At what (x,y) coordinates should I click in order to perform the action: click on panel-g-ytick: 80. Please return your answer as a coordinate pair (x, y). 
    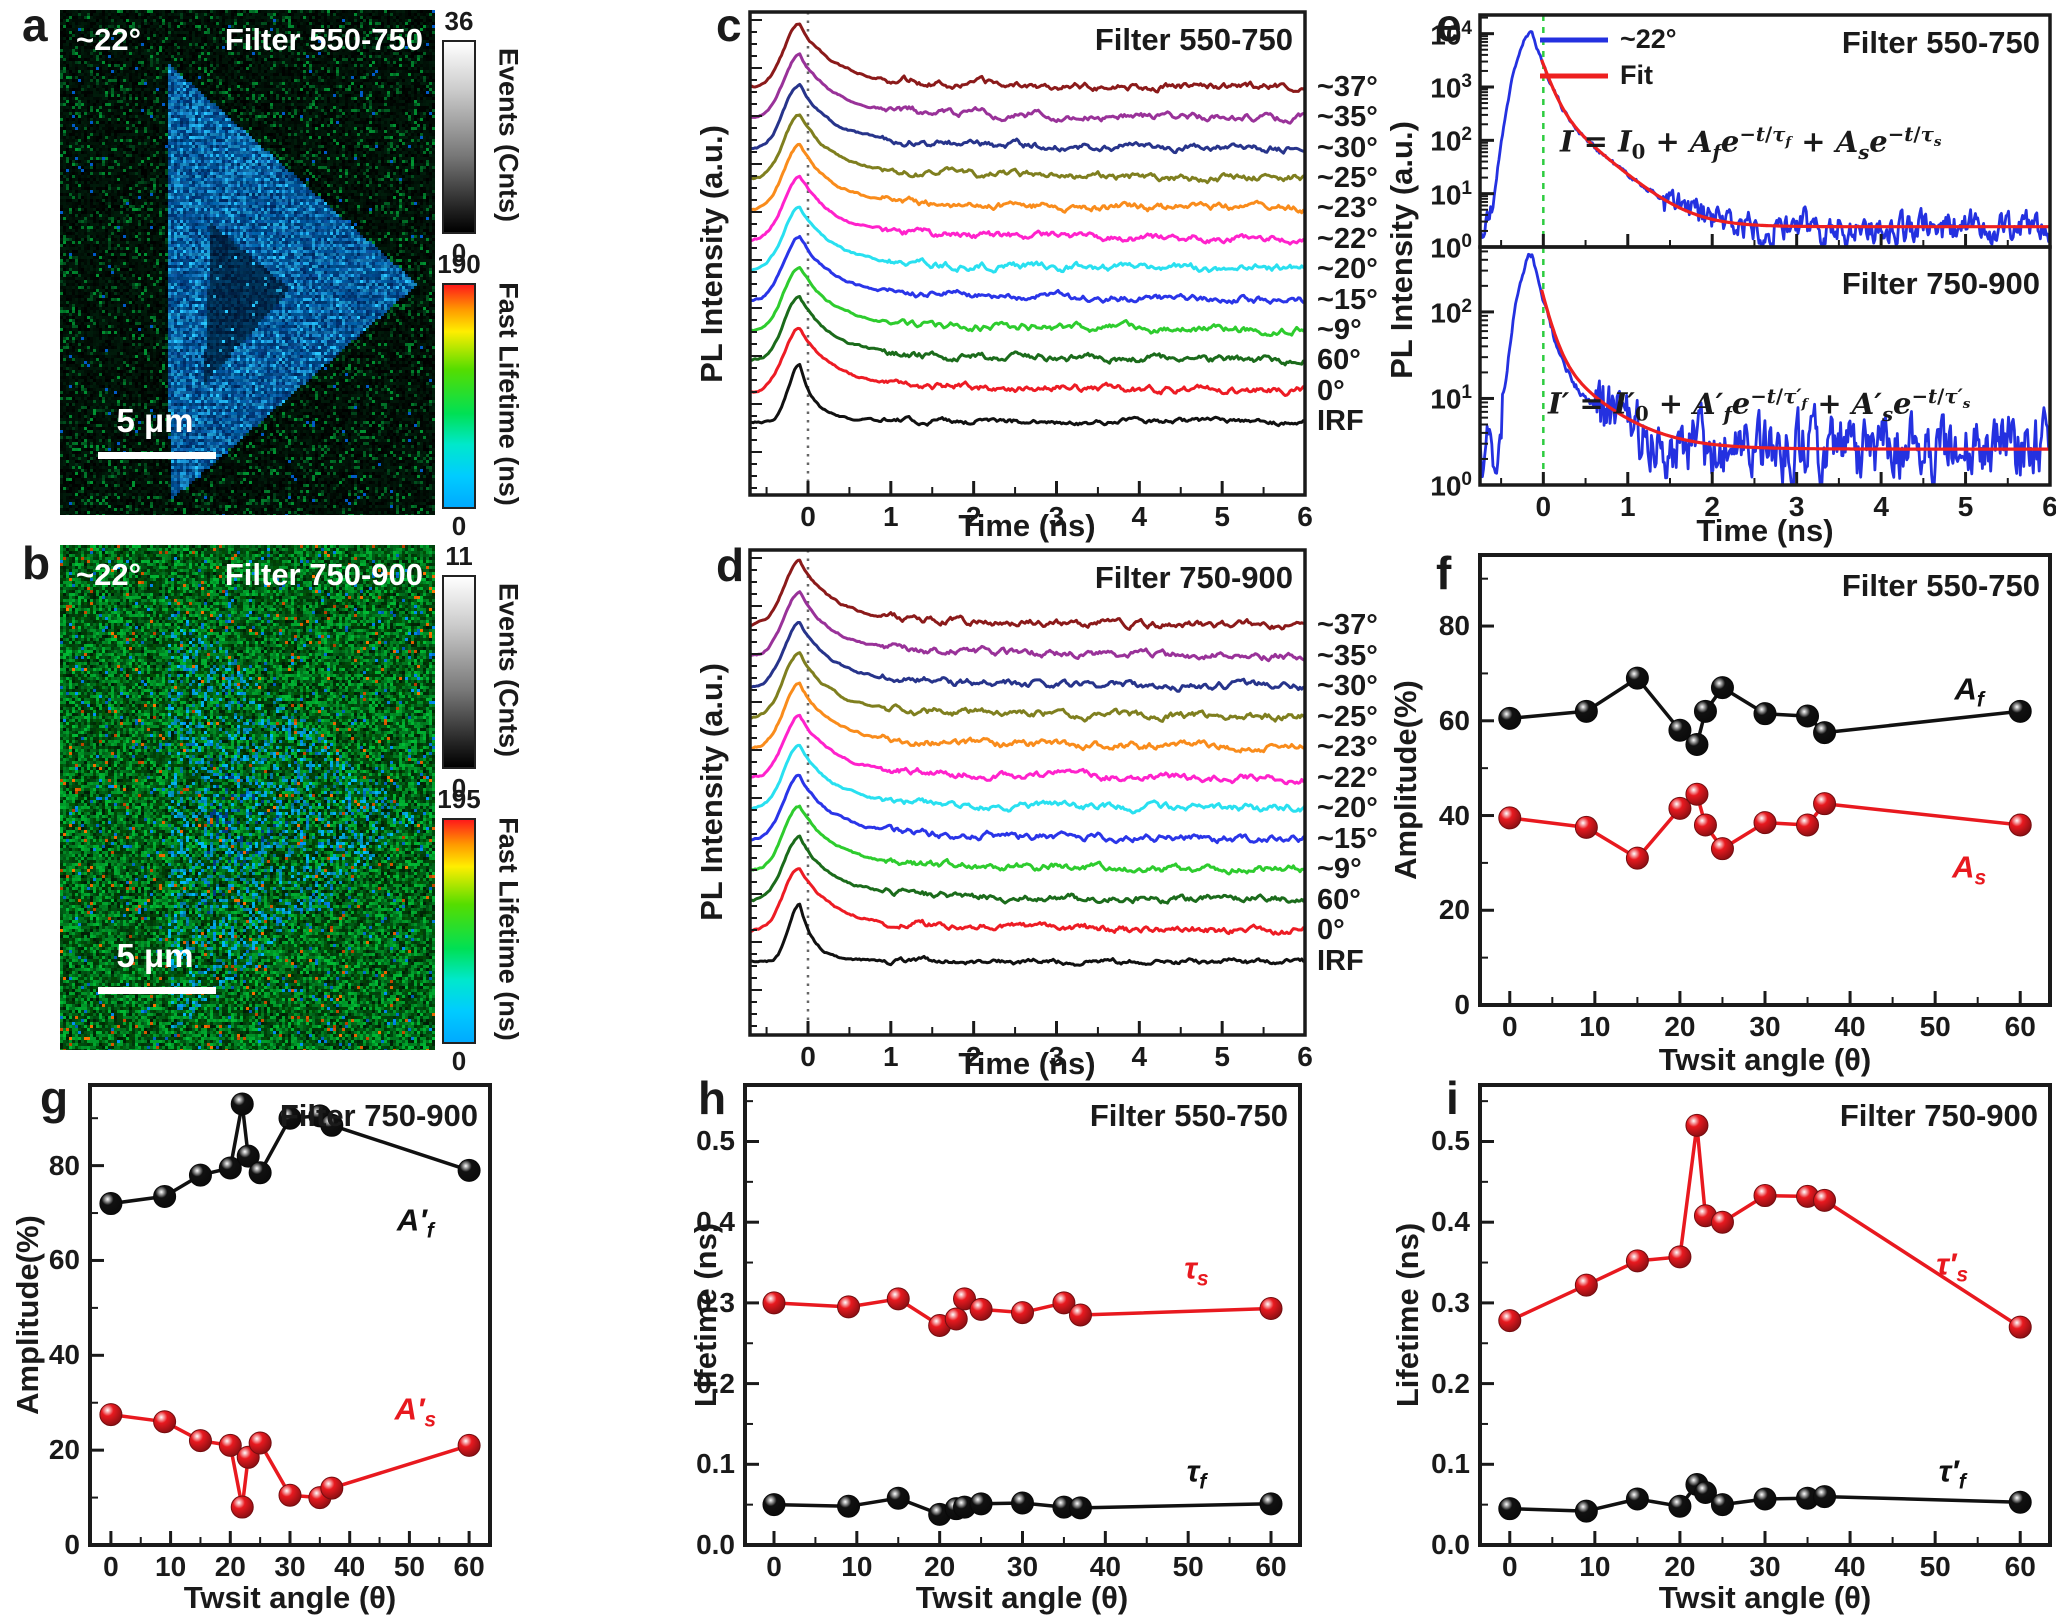
    Looking at the image, I should click on (64, 1165).